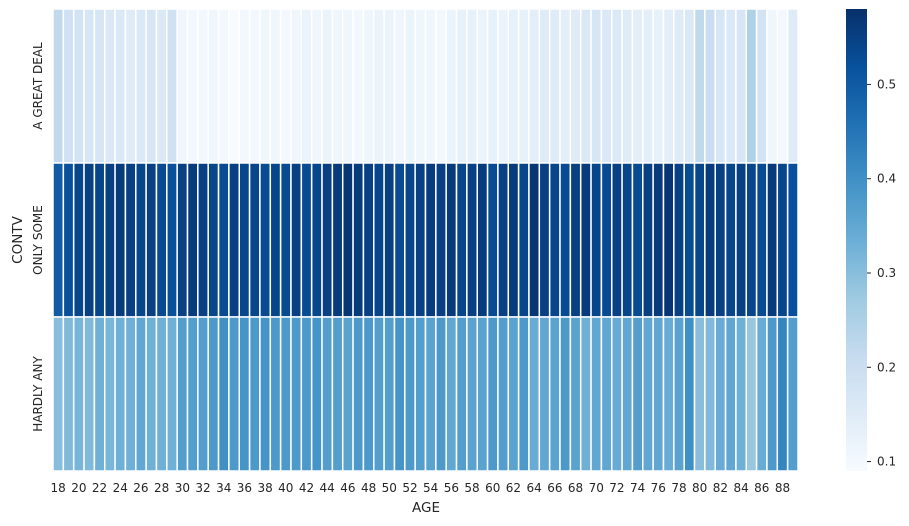 The image size is (909, 526). What do you see at coordinates (38, 237) in the screenshot?
I see `y-tick-labels: A GREAT DEAL ONLY SOME HARDLY ANY` at bounding box center [38, 237].